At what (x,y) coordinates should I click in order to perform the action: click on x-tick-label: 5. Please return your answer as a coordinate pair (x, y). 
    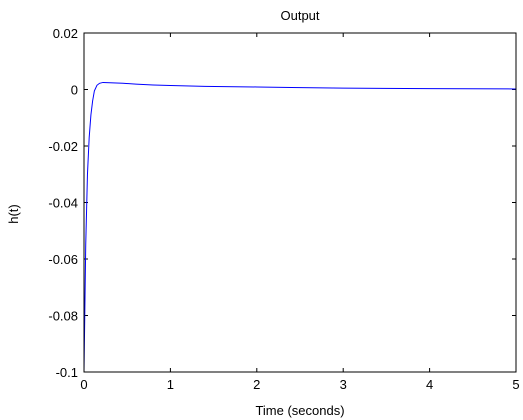
    Looking at the image, I should click on (515, 384).